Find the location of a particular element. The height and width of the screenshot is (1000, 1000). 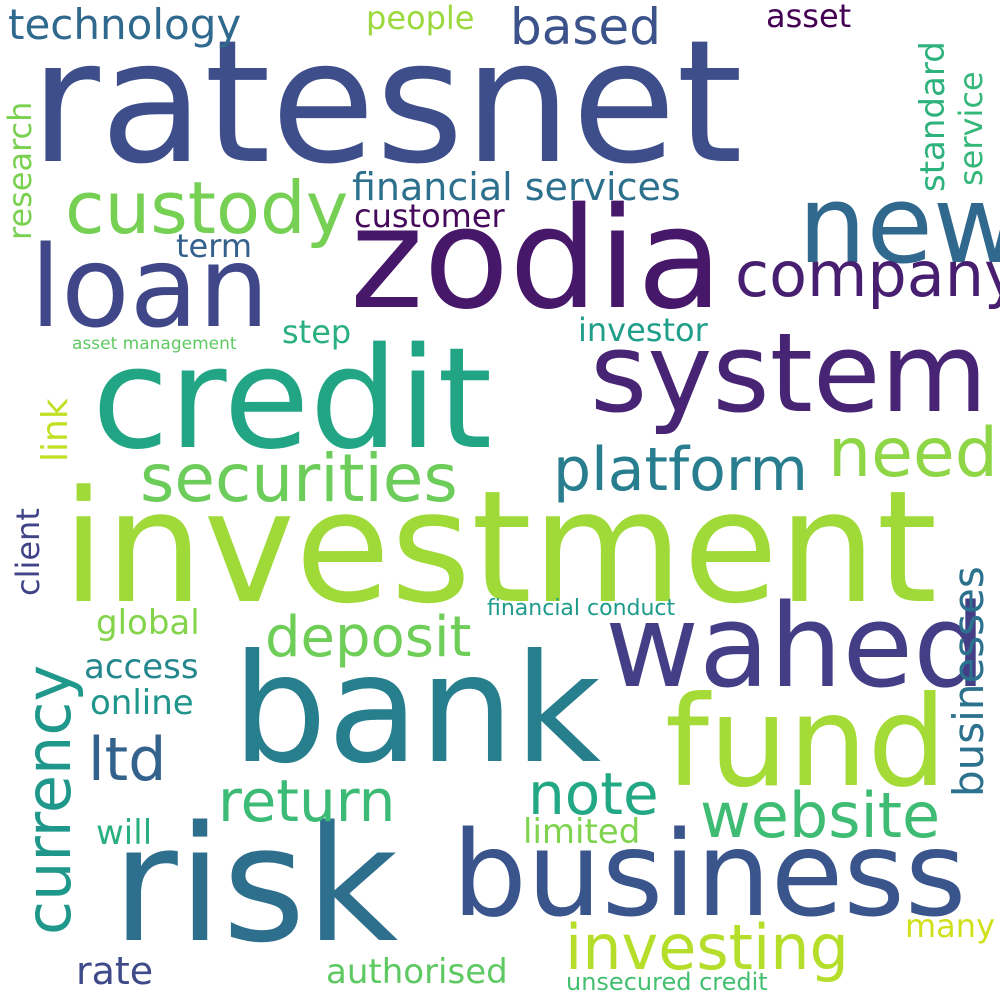

word-deposit: deposit is located at coordinates (368, 637).